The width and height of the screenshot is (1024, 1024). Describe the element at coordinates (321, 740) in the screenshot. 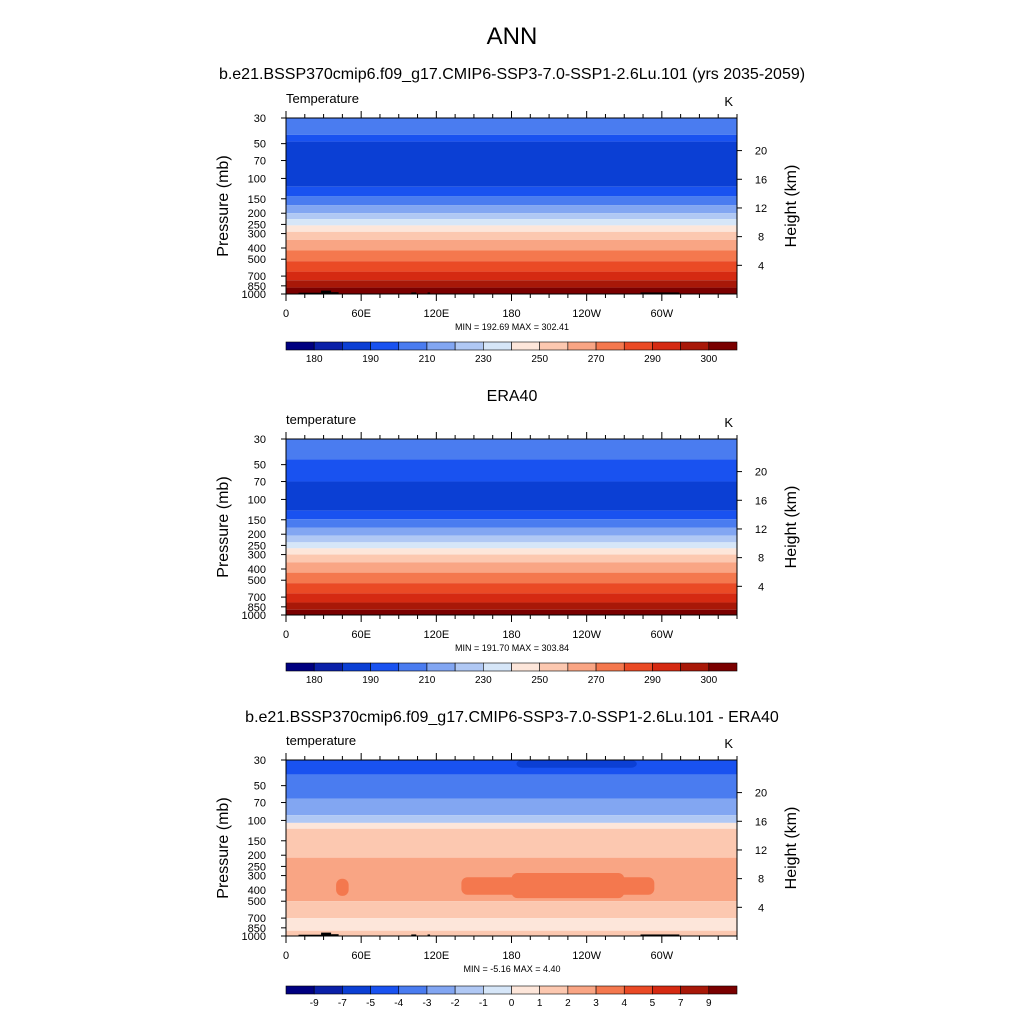

I see `field-label: temperature` at that location.